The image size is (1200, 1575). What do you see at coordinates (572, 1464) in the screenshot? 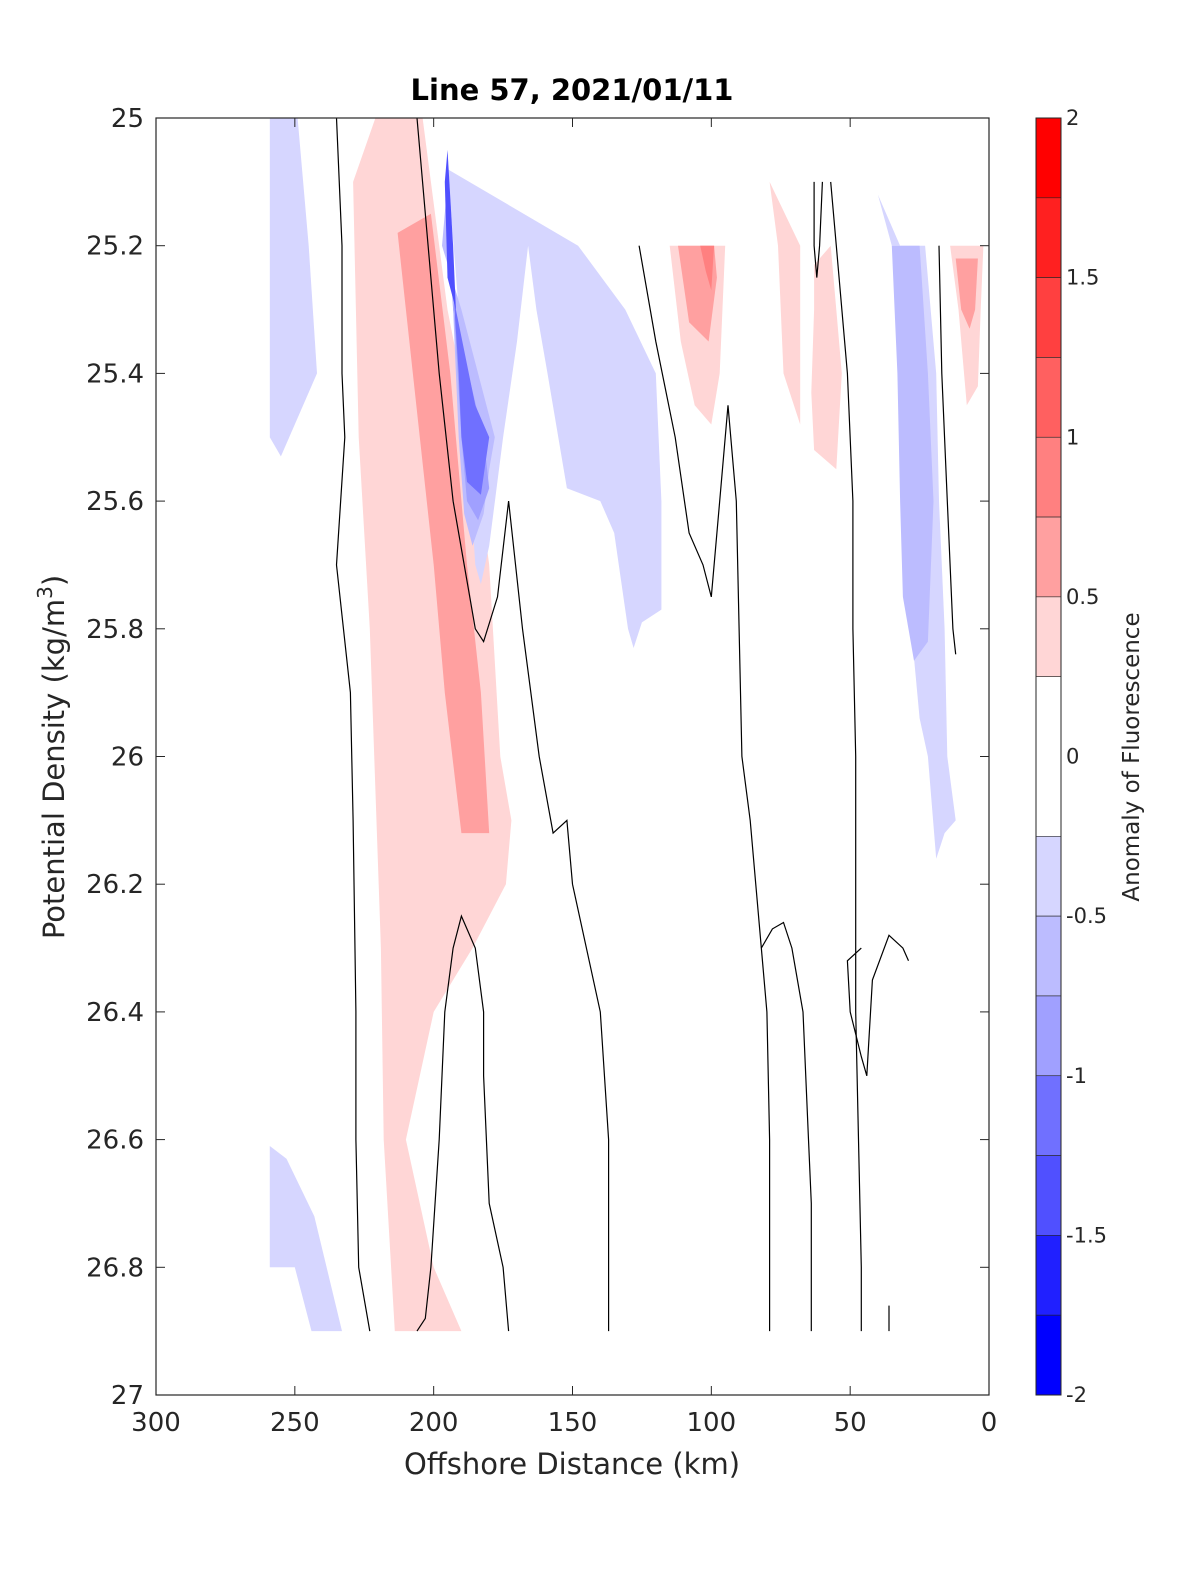
I see `x-axis-title: Offshore Distance (km)` at bounding box center [572, 1464].